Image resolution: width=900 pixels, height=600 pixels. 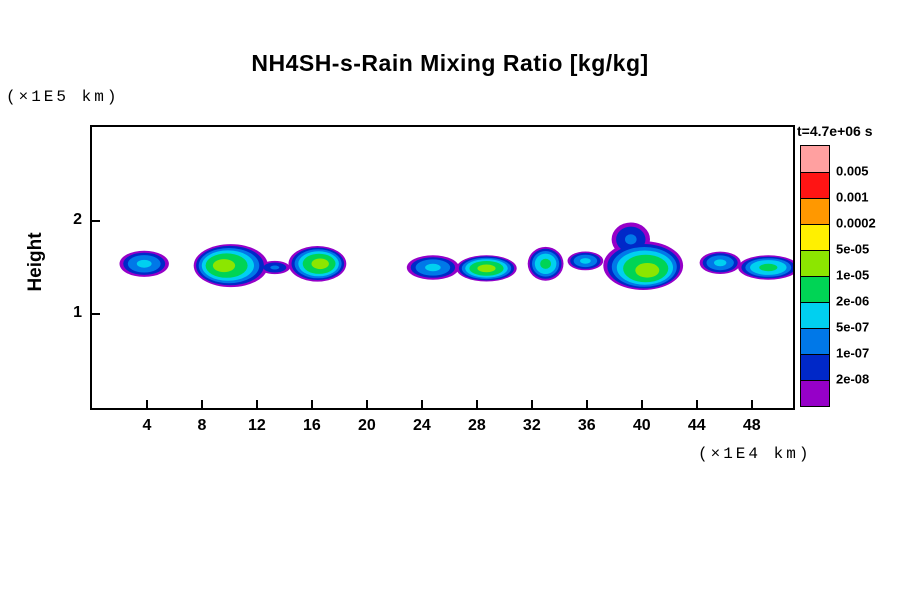 What do you see at coordinates (853, 249) in the screenshot?
I see `colorbar-level-label: 5e-05` at bounding box center [853, 249].